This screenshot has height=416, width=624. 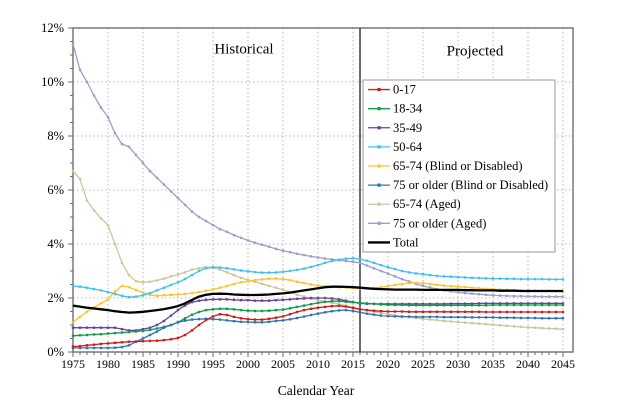 I want to click on y-tick-label: 10%, so click(x=52, y=82).